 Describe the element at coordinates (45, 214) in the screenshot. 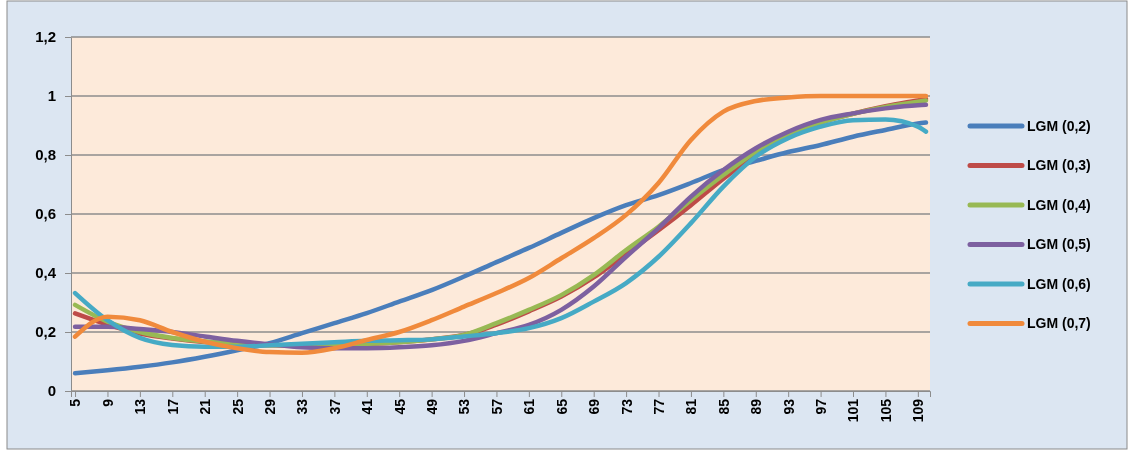

I see `y-tick-label: 0,6` at that location.